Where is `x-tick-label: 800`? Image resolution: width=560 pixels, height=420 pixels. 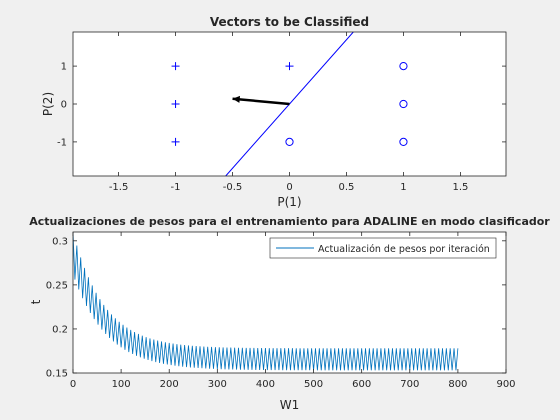
x-tick-label: 800 is located at coordinates (457, 384).